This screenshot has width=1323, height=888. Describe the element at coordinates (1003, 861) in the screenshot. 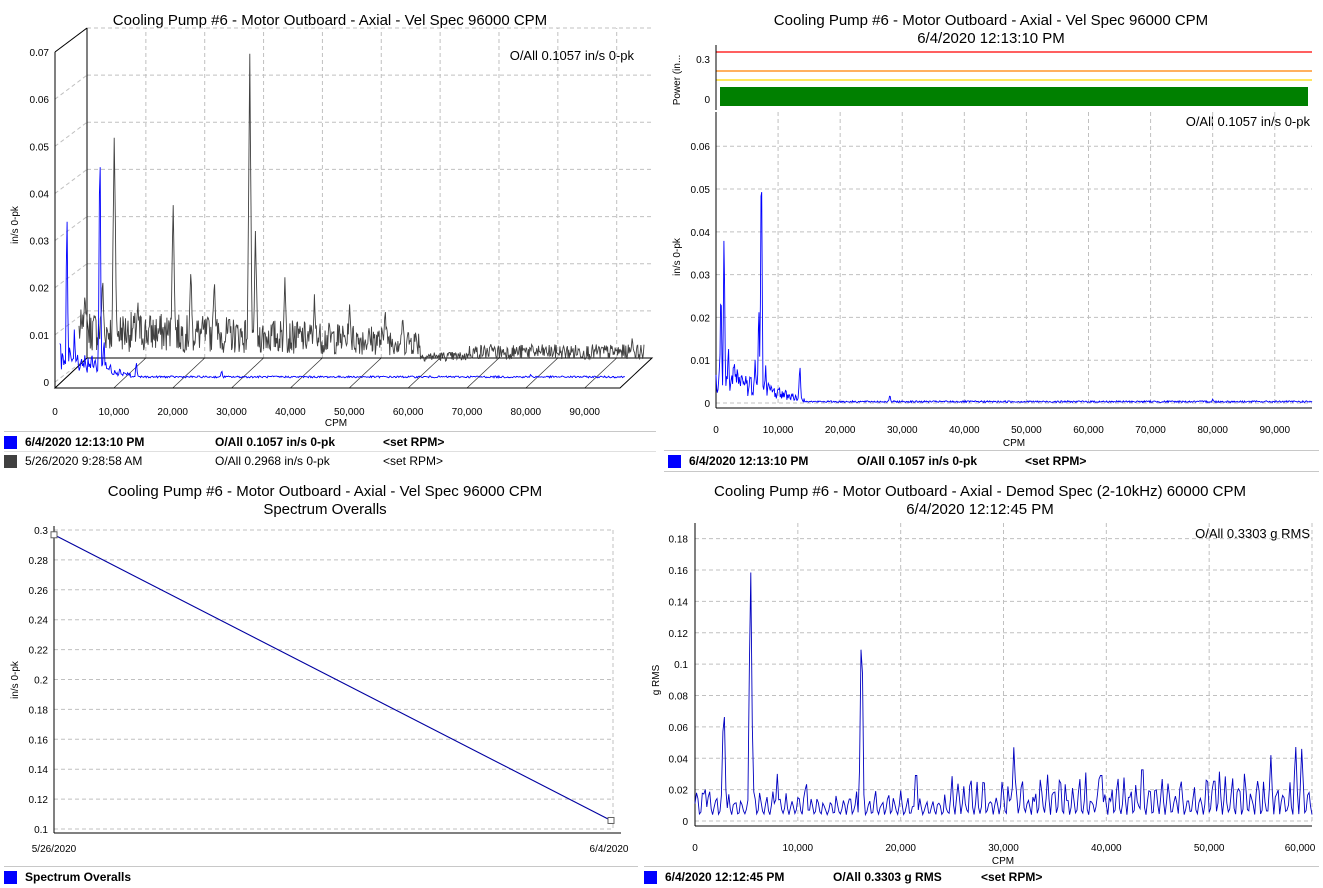

I see `demod-x-label: CPM` at that location.